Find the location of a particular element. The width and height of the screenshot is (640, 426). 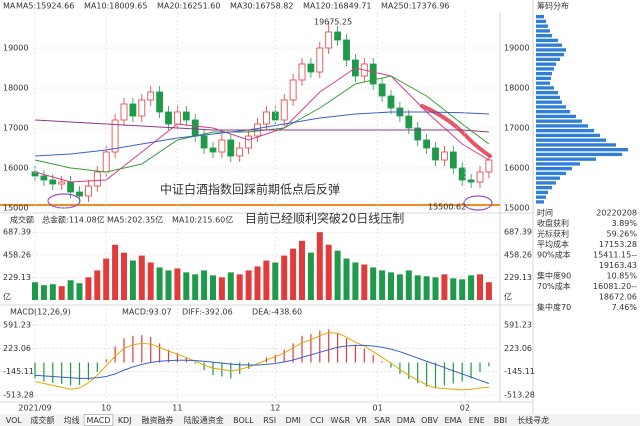

tab-label: 成交额 is located at coordinates (42, 420).